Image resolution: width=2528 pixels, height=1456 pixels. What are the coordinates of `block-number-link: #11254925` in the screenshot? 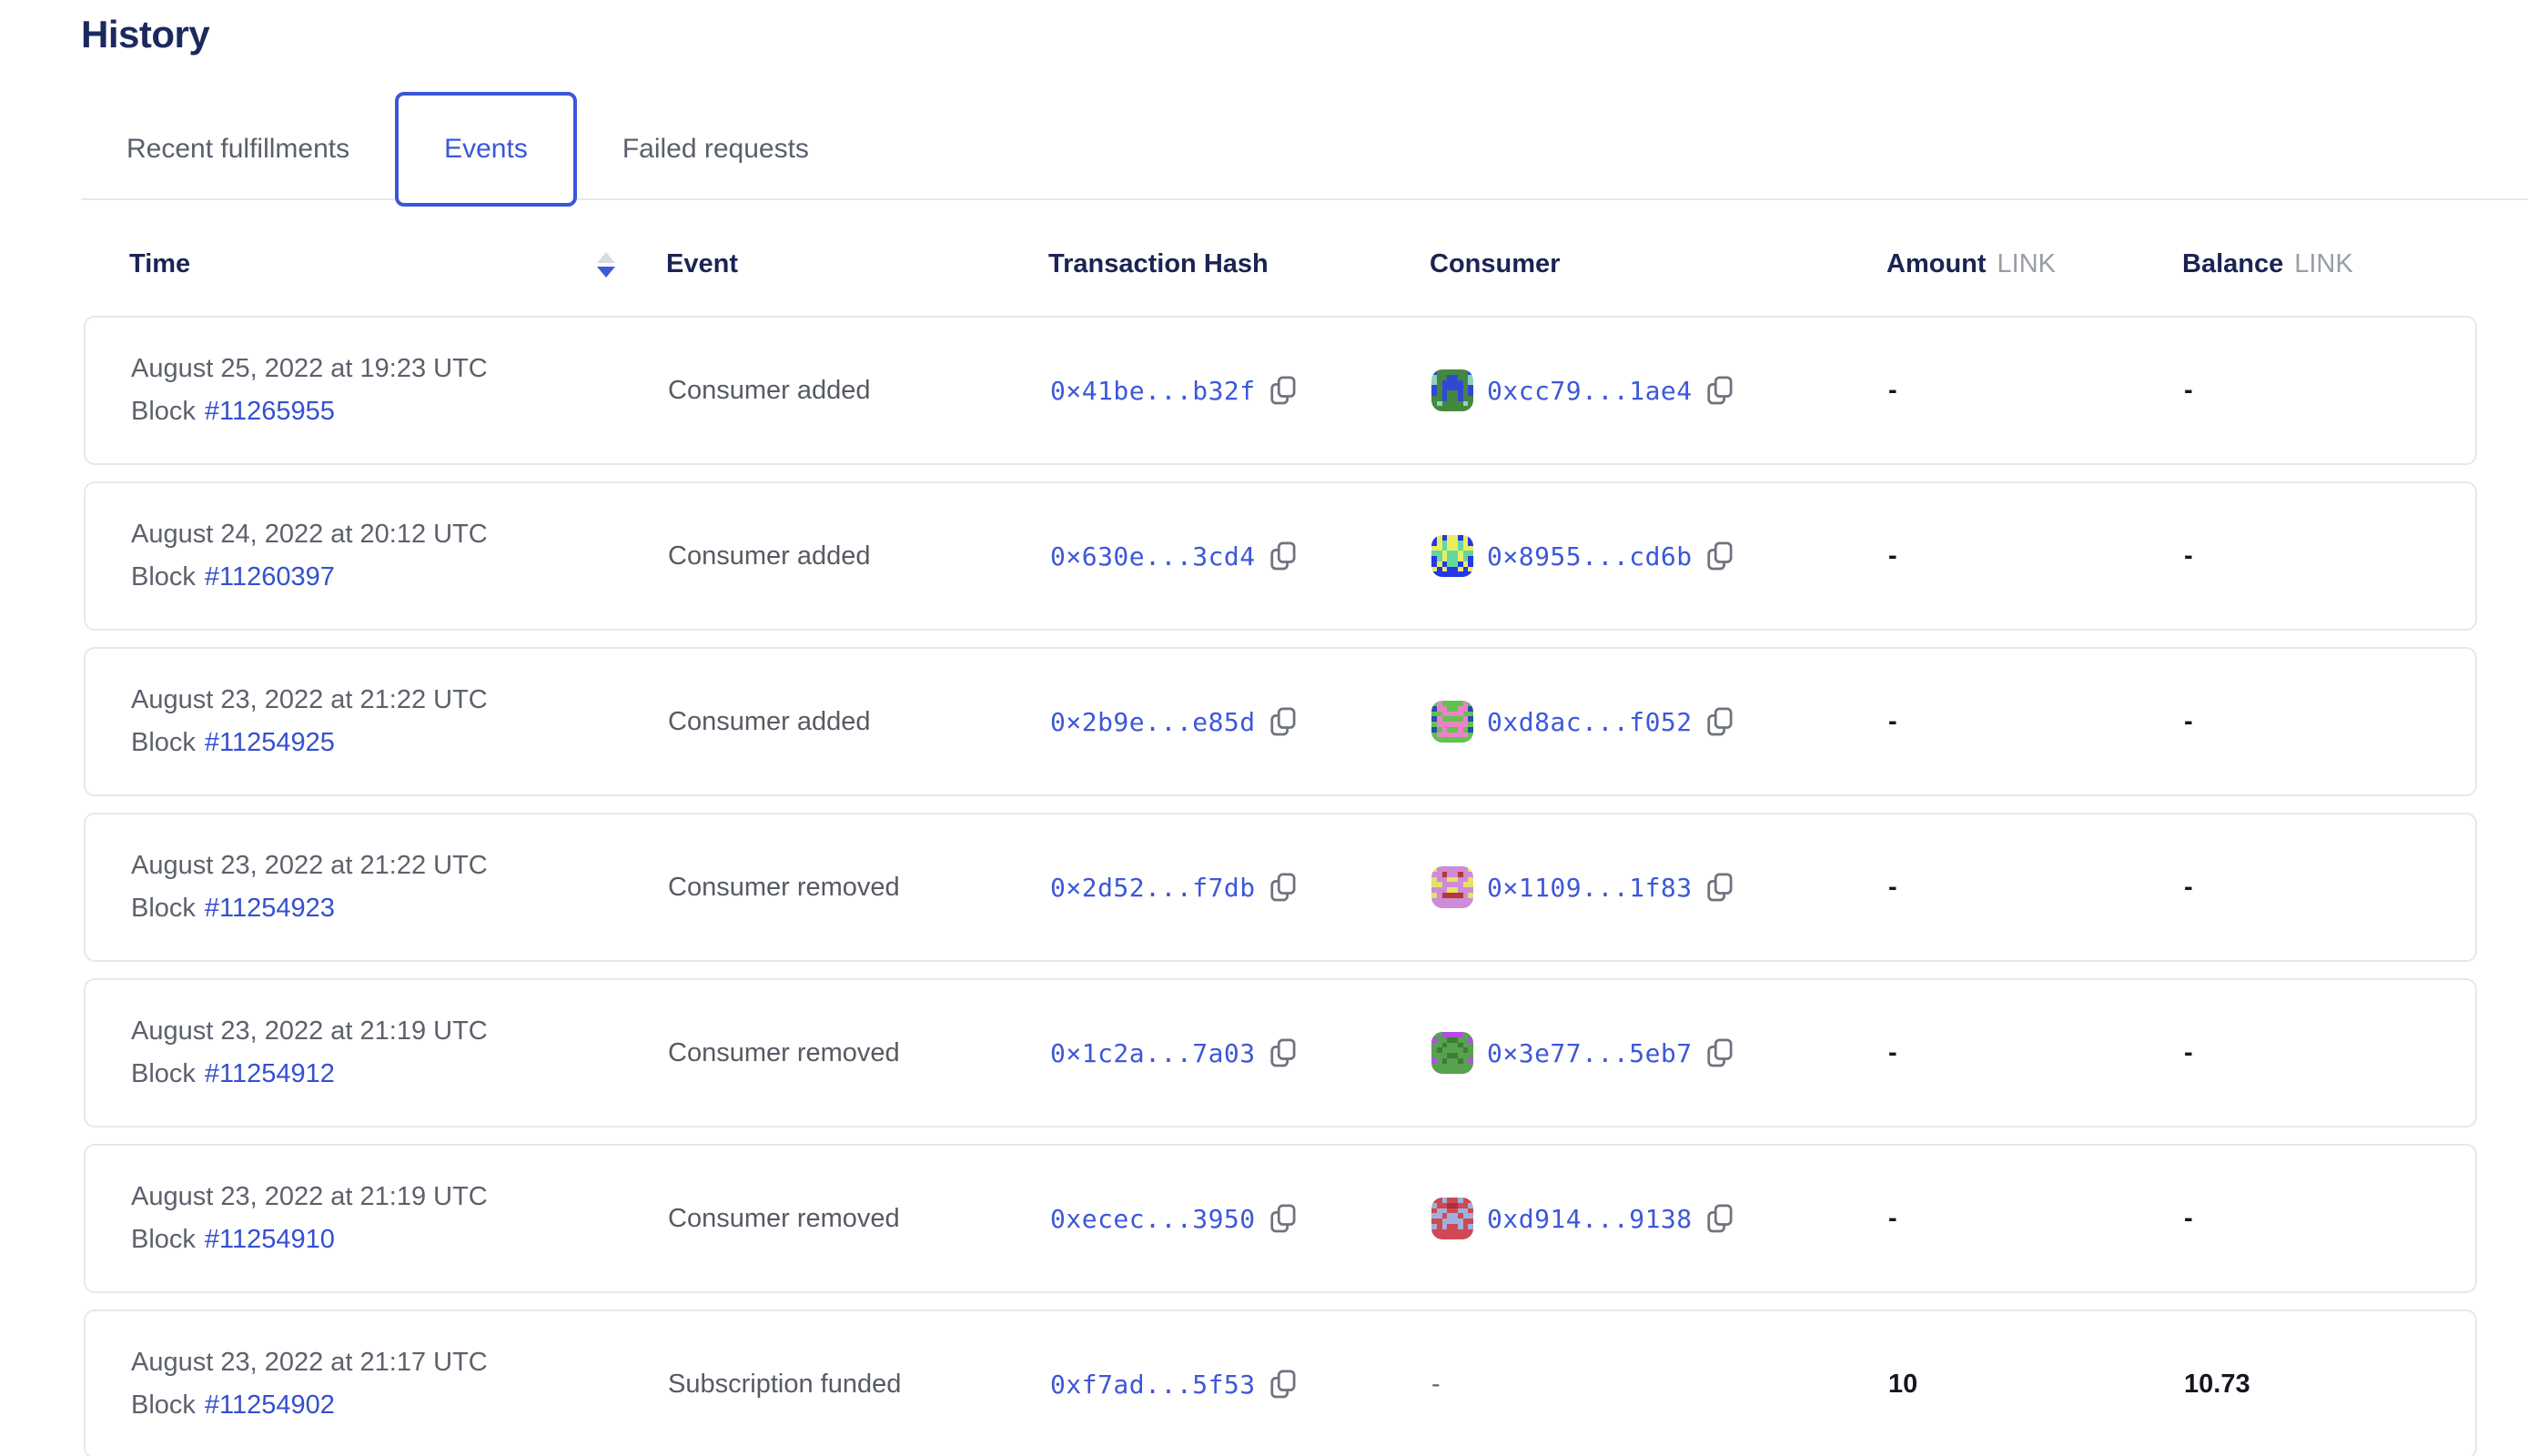 It's located at (269, 743).